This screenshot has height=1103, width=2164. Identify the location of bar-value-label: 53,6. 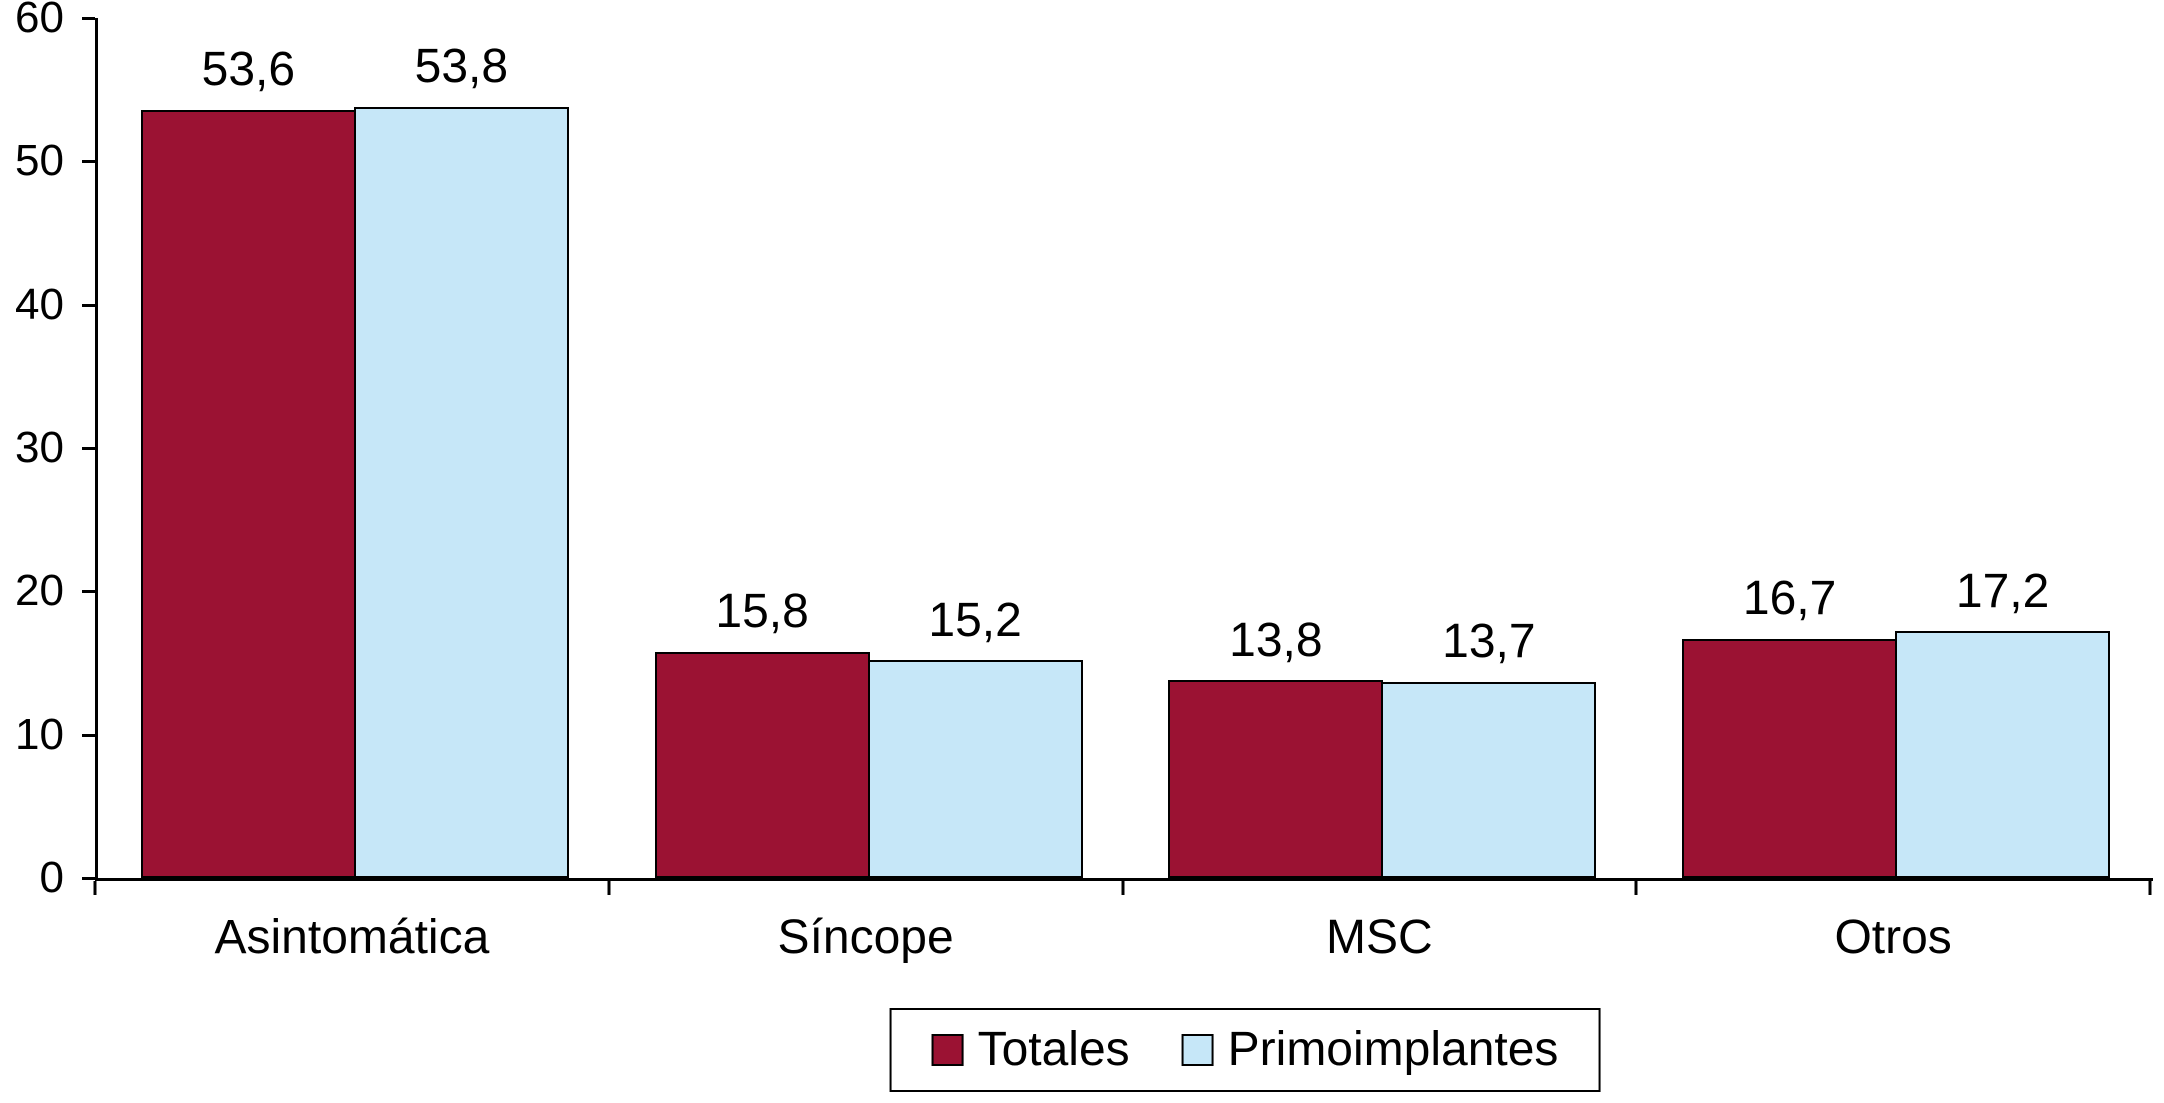
(248, 70).